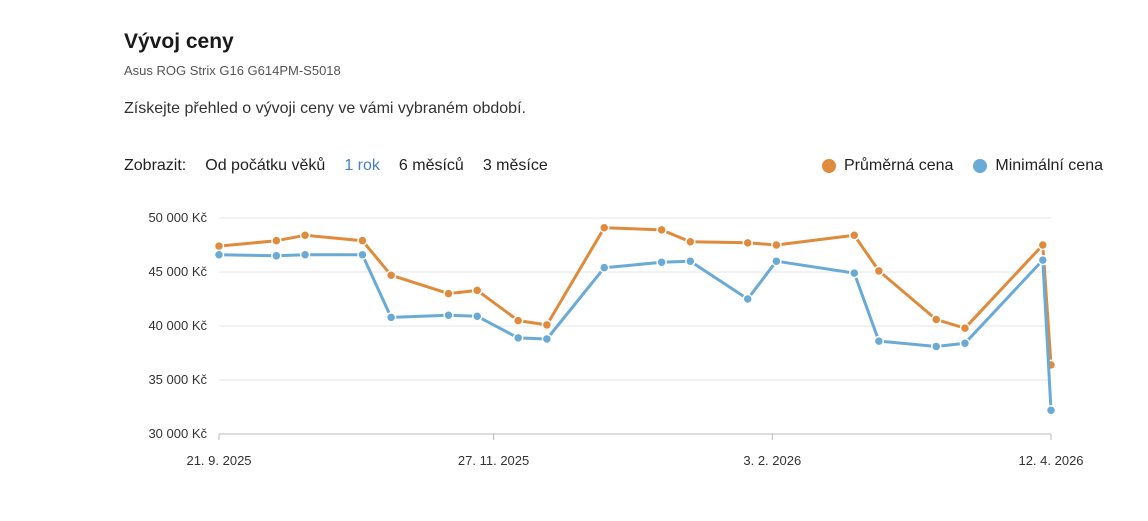  I want to click on filter-option-6-months: 6 měsíců, so click(431, 165).